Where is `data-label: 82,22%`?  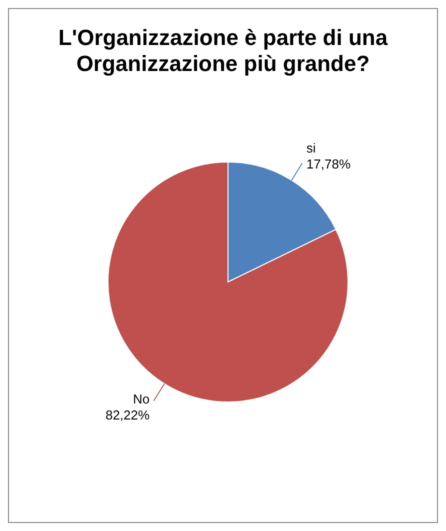
data-label: 82,22% is located at coordinates (127, 415).